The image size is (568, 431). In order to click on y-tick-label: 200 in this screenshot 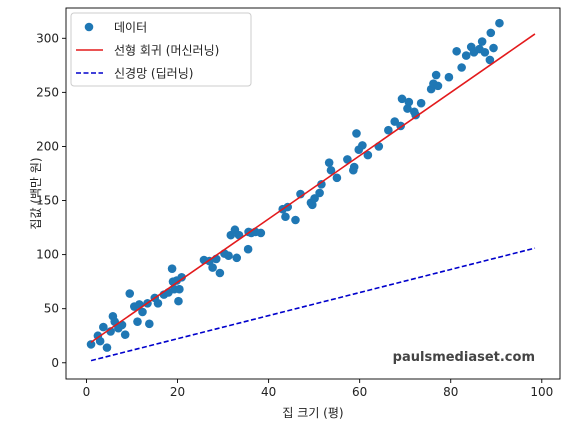, I will do `click(47, 146)`.